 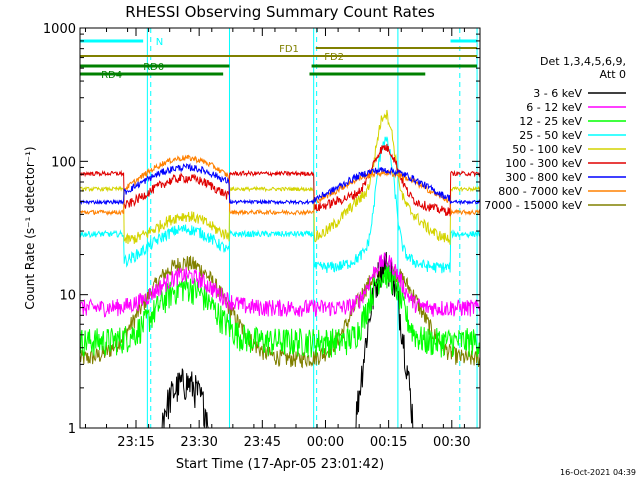 What do you see at coordinates (153, 67) in the screenshot?
I see `flag-label-rd0: RD0` at bounding box center [153, 67].